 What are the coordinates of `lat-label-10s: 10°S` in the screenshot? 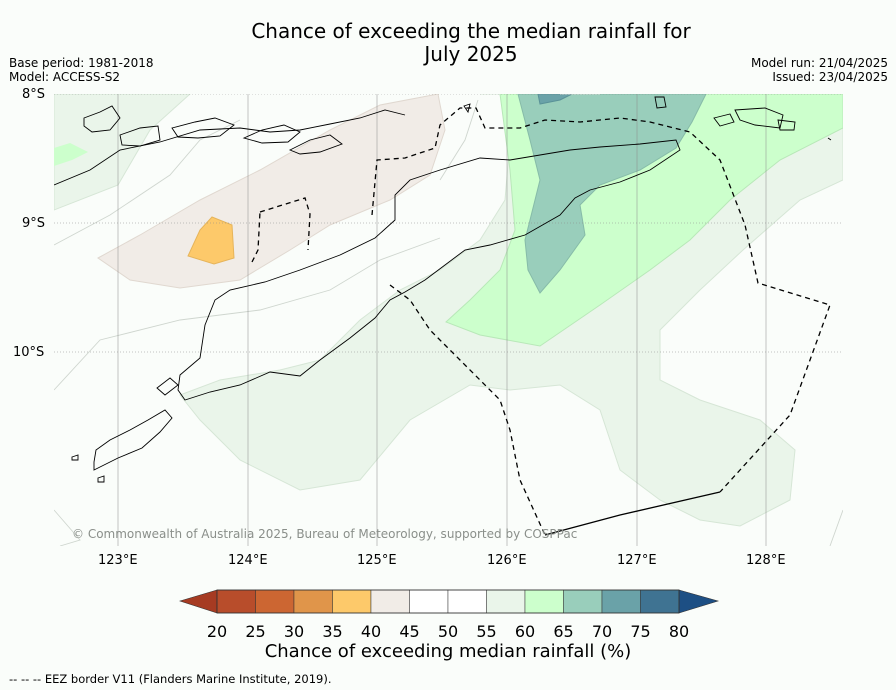 It's located at (29, 352).